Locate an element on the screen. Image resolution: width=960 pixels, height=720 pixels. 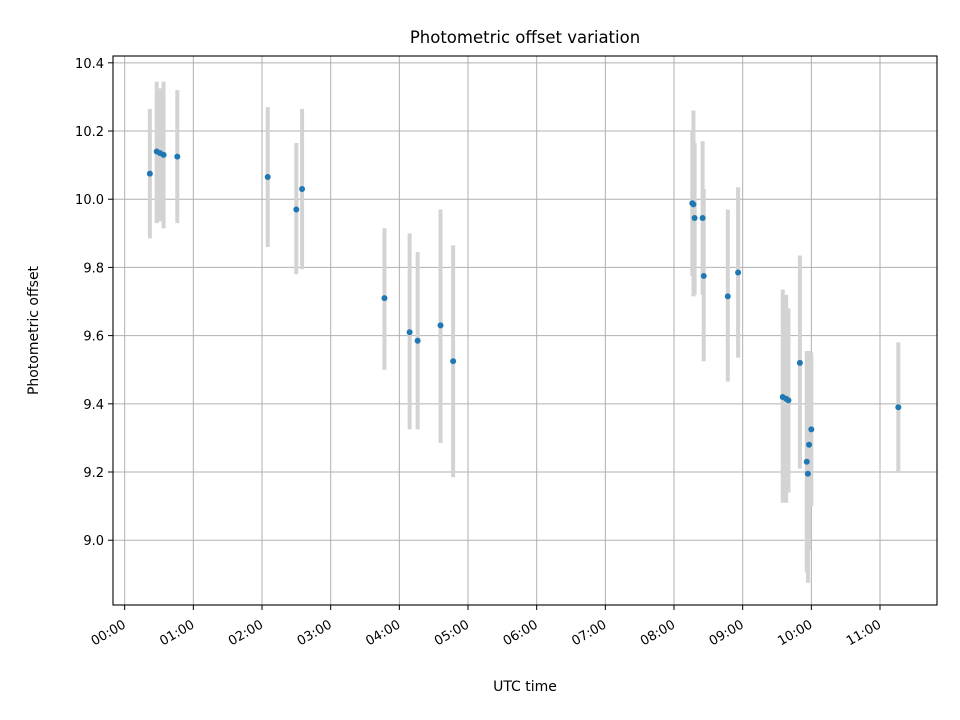
y-tick-label: 9.6 is located at coordinates (93, 337).